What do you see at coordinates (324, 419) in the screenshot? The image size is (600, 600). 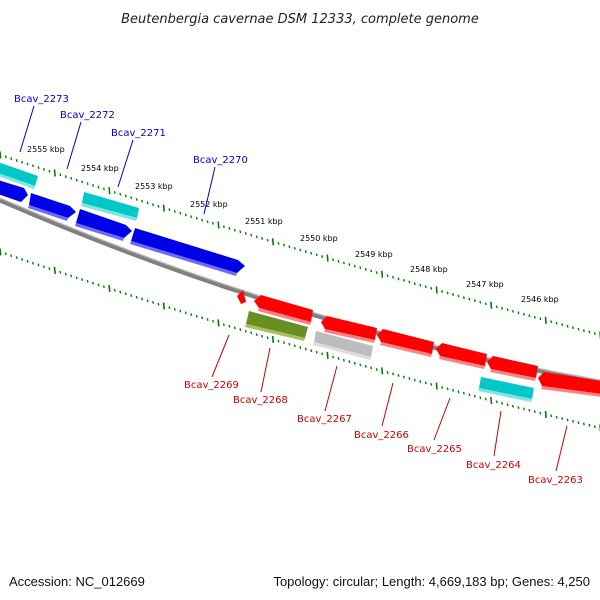 I see `label-bcav-2267: Bcav_2267` at bounding box center [324, 419].